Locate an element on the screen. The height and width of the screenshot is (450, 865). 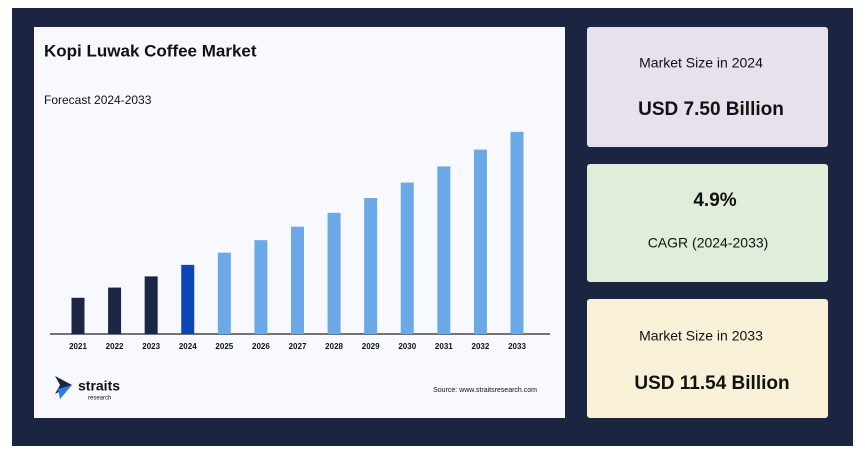
card-label: Market Size in 2033 is located at coordinates (701, 336).